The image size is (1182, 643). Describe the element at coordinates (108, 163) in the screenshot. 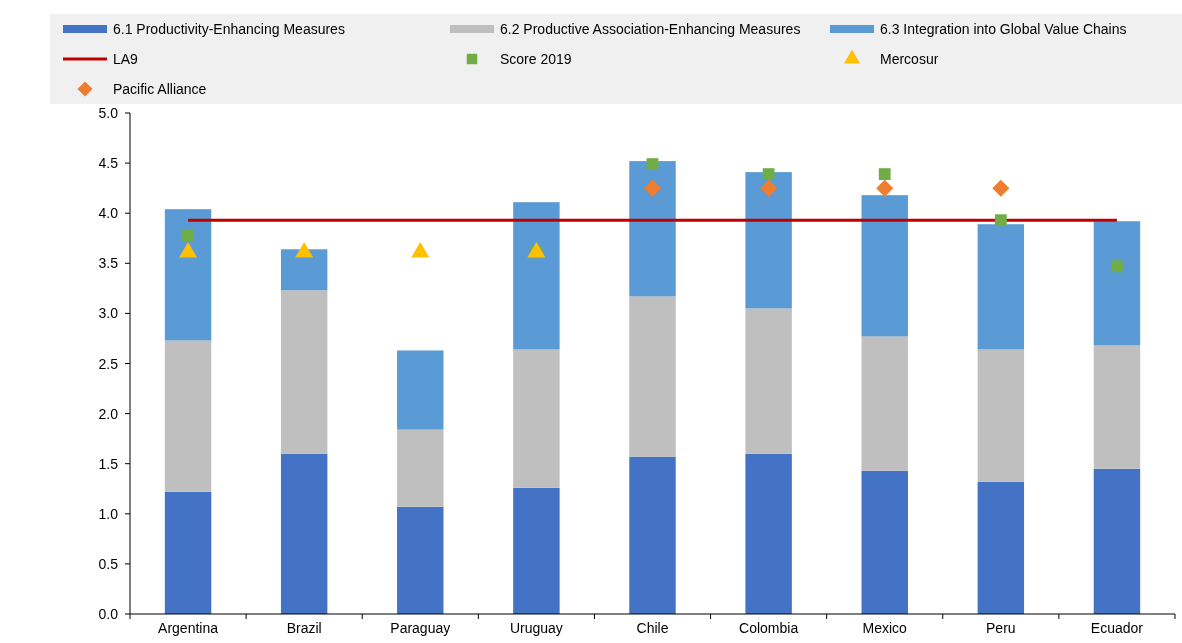

I see `y-tick-label: 4.5` at that location.